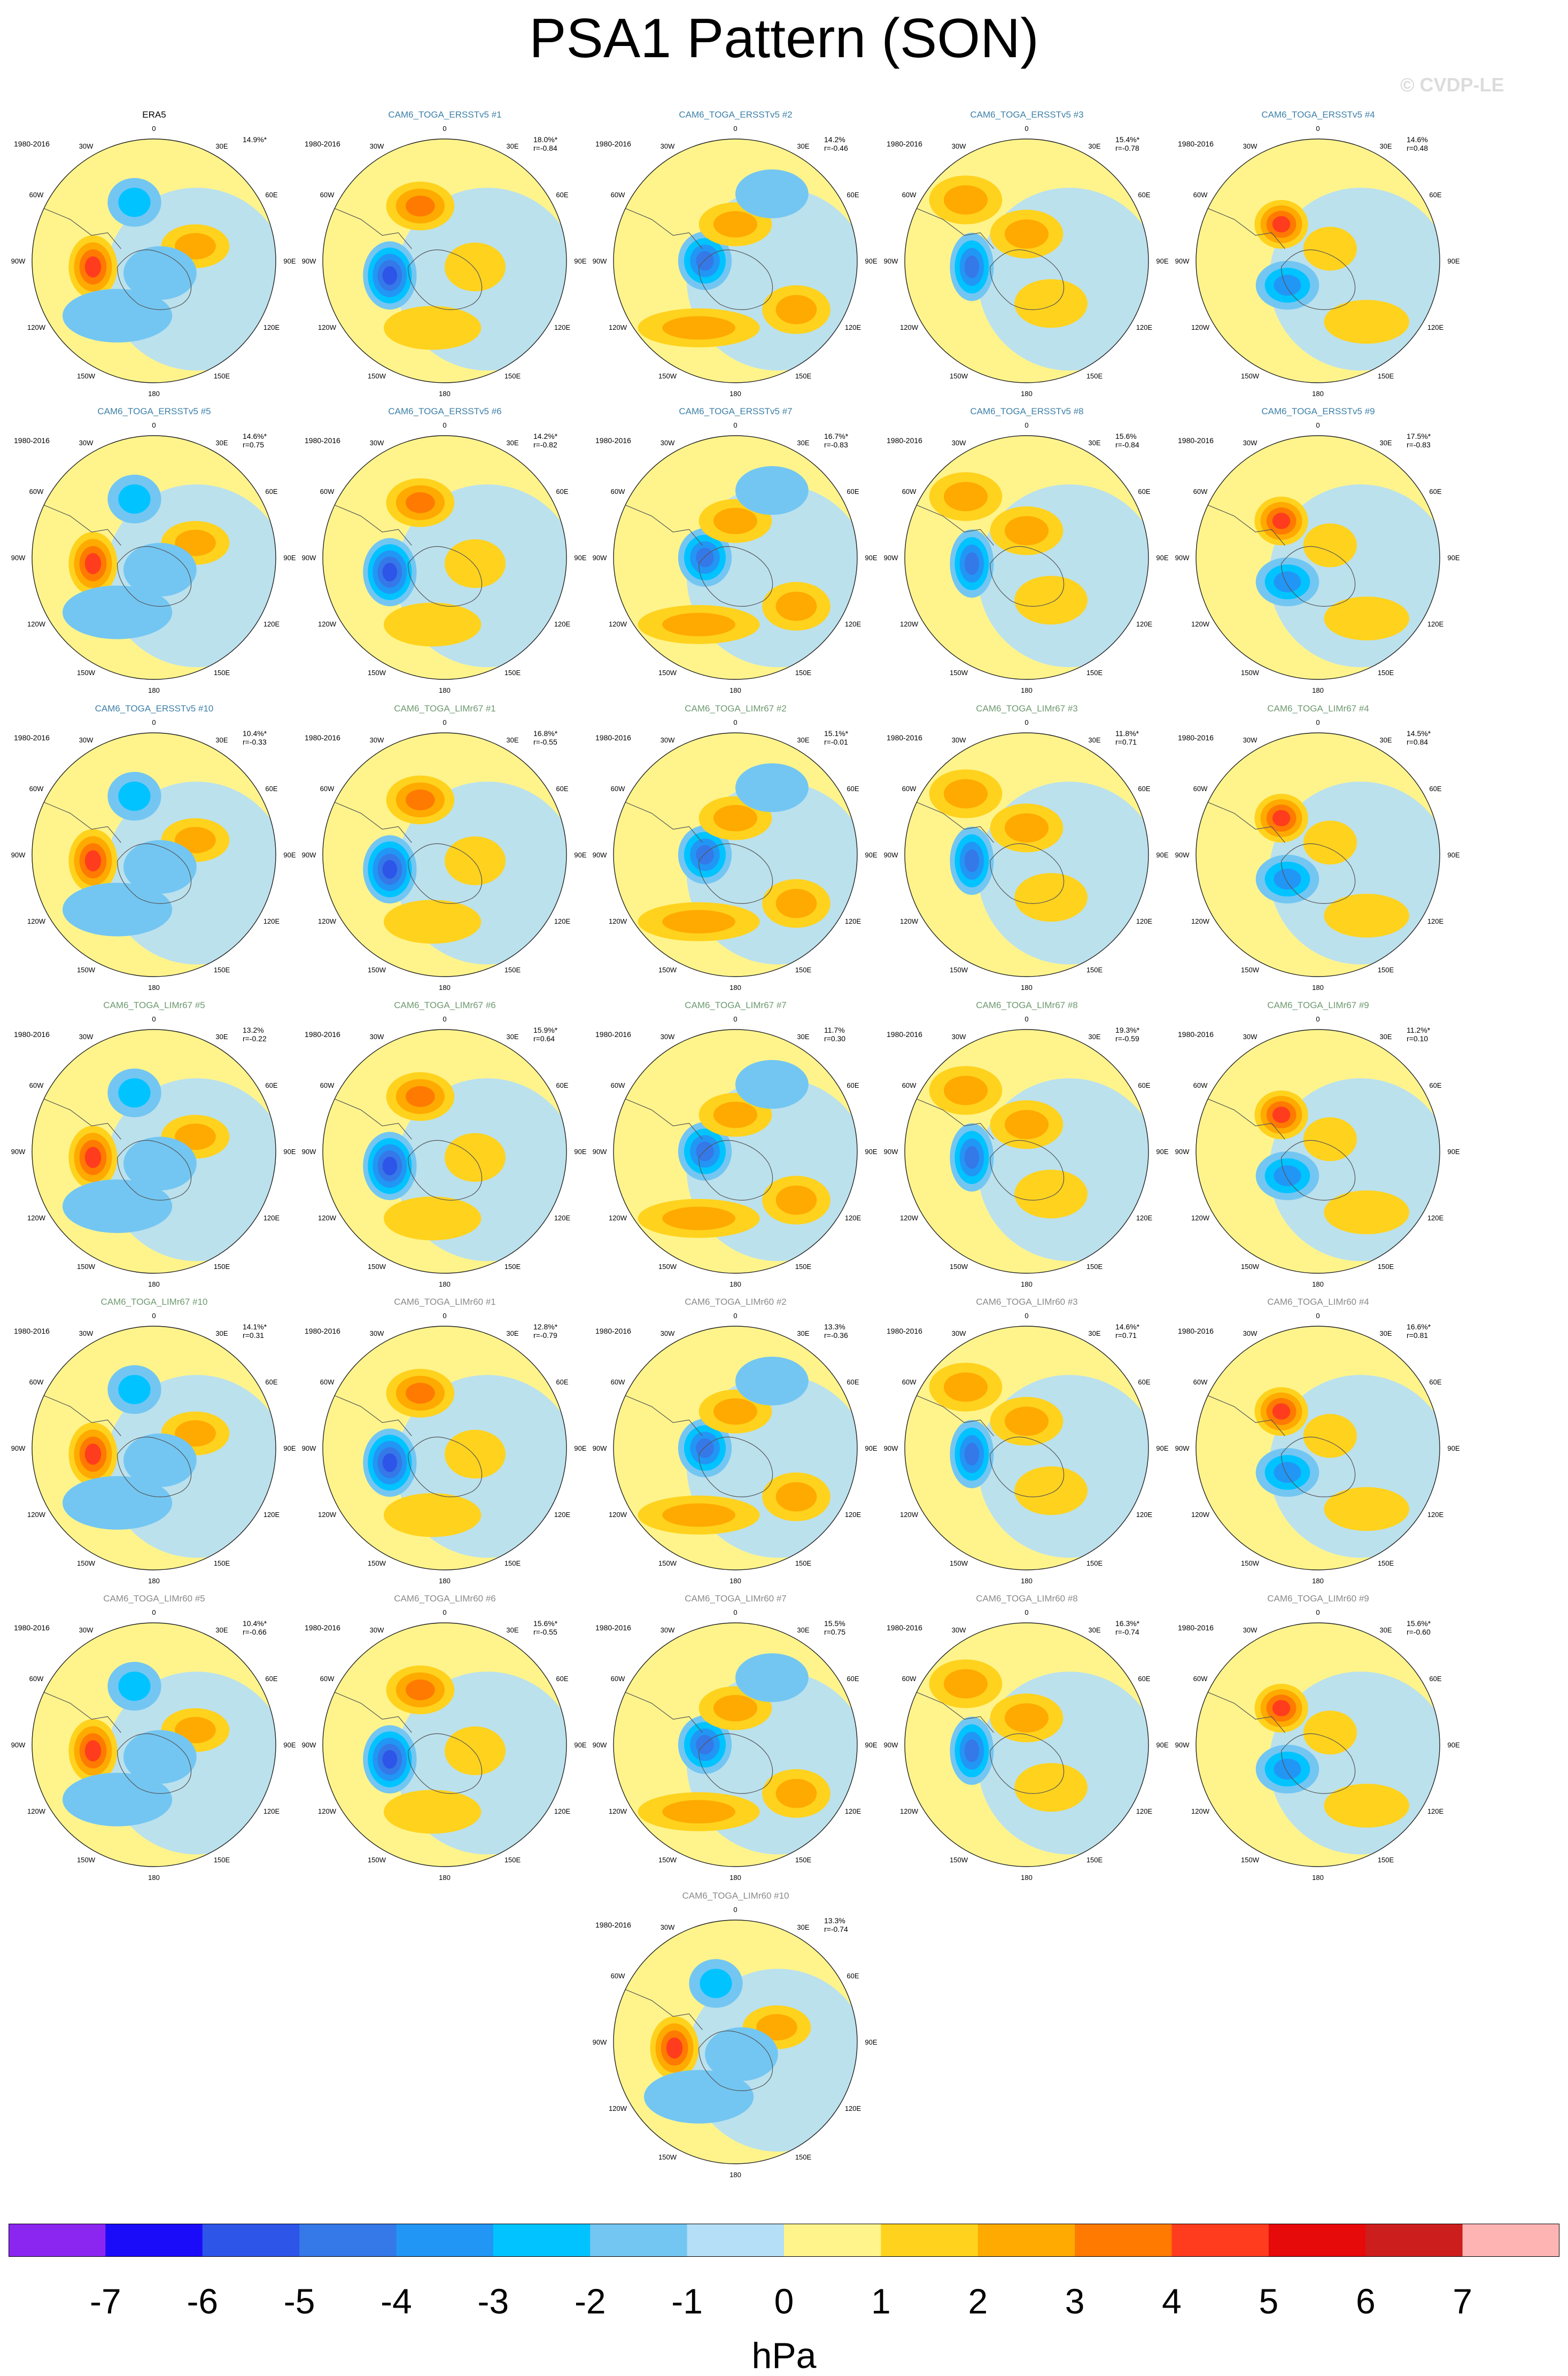  Describe the element at coordinates (1419, 1624) in the screenshot. I see `panel-variance: 15.6%*` at that location.